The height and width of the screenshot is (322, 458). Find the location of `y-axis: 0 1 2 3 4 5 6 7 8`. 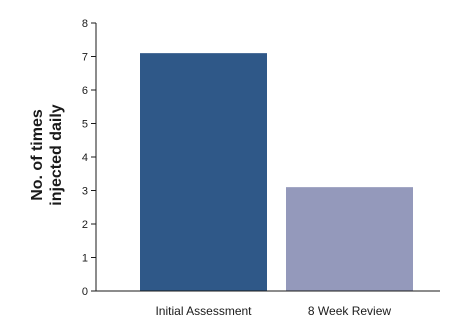

y-axis: 0 1 2 3 4 5 6 7 8 is located at coordinates (89, 158).